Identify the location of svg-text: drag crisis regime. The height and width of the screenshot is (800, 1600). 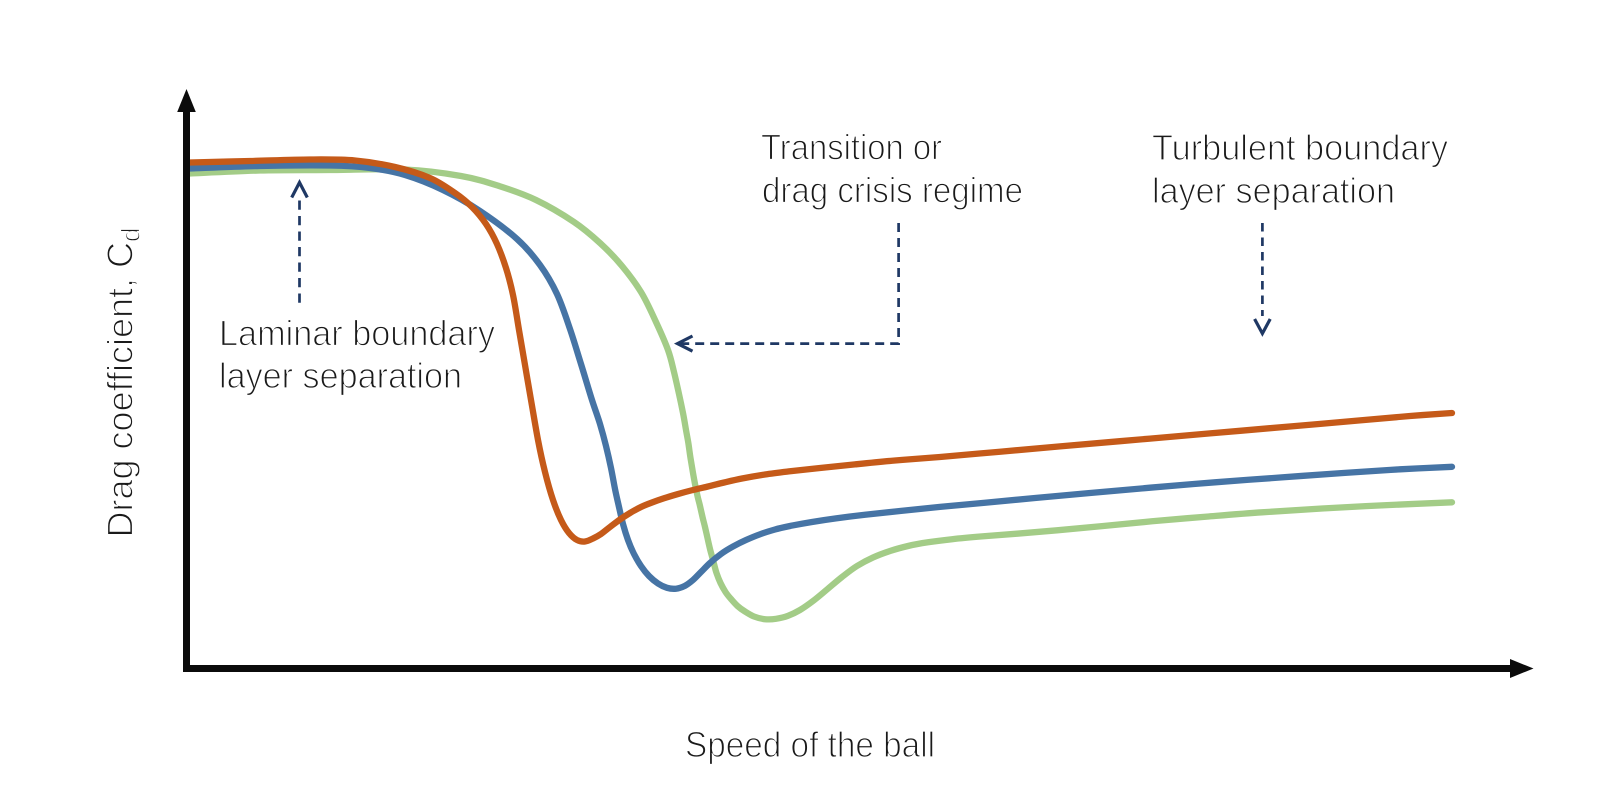
(892, 190).